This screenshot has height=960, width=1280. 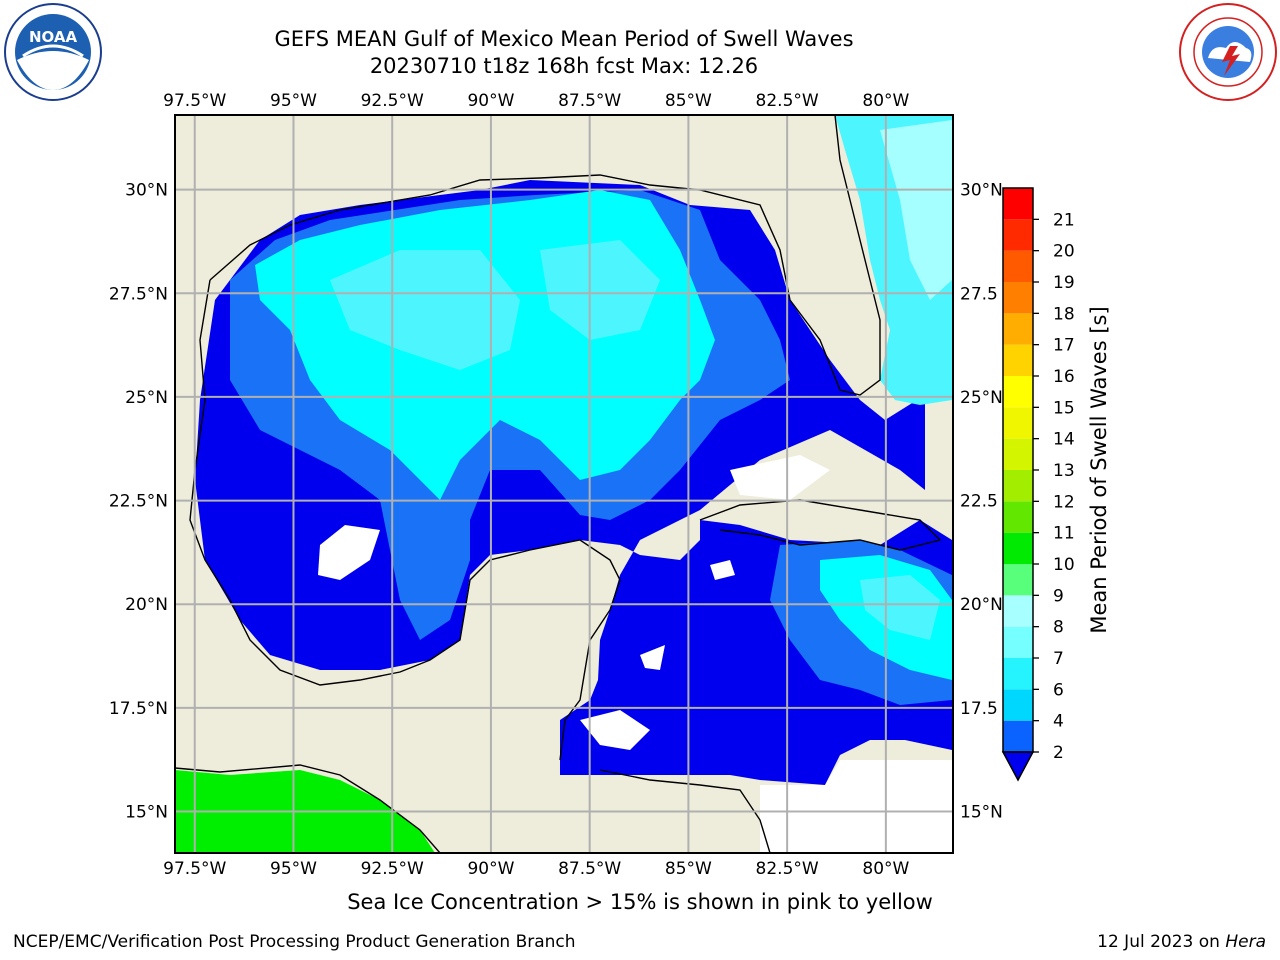 What do you see at coordinates (1058, 722) in the screenshot?
I see `colorbar-tick-label: 4` at bounding box center [1058, 722].